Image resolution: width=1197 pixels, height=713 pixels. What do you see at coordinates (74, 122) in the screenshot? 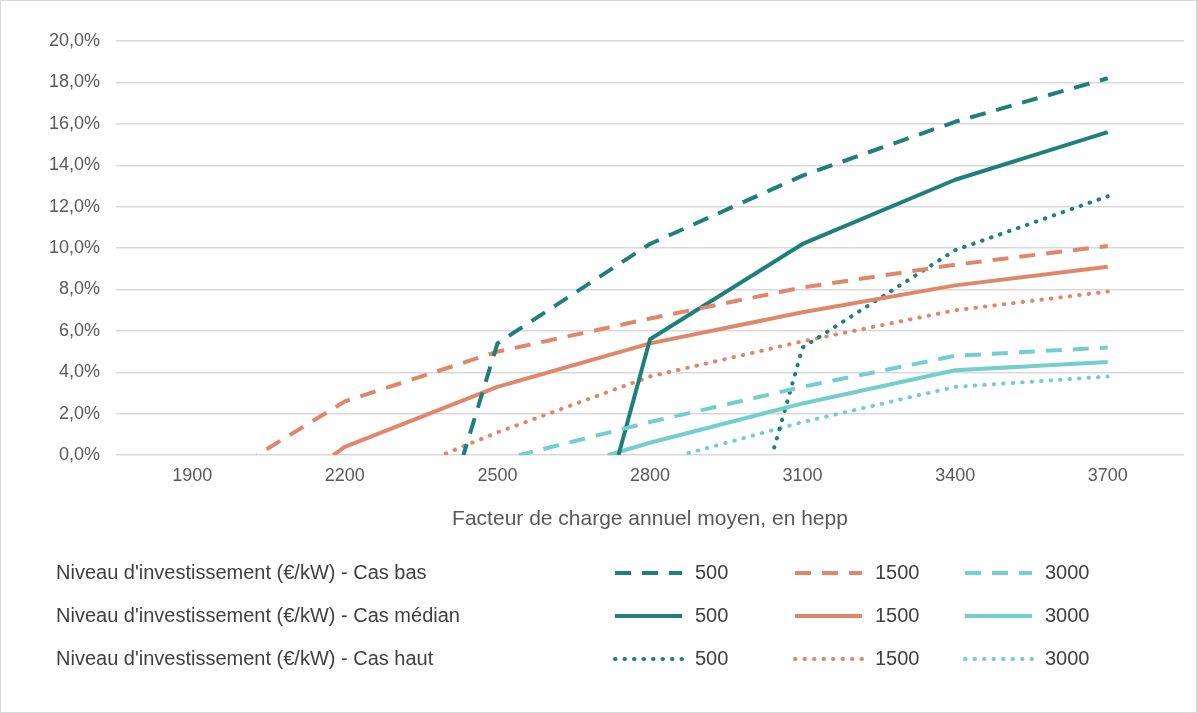
I see `y-tick-label: 16,0%` at bounding box center [74, 122].